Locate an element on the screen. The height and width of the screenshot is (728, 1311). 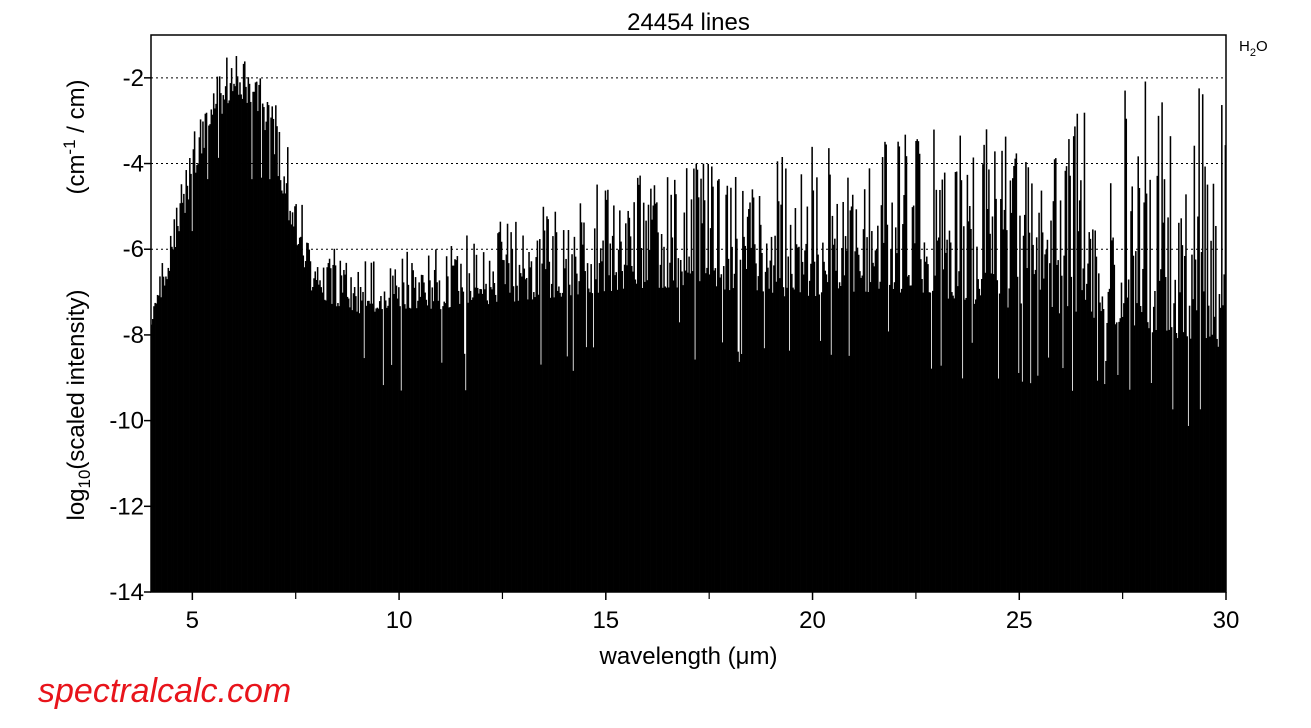
y-tick-label: -4 is located at coordinates (133, 164).